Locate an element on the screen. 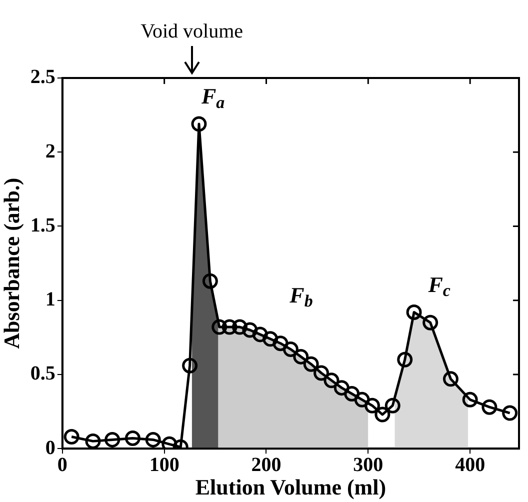 Image resolution: width=528 pixels, height=502 pixels. y-tick-label: 2 is located at coordinates (50, 151).